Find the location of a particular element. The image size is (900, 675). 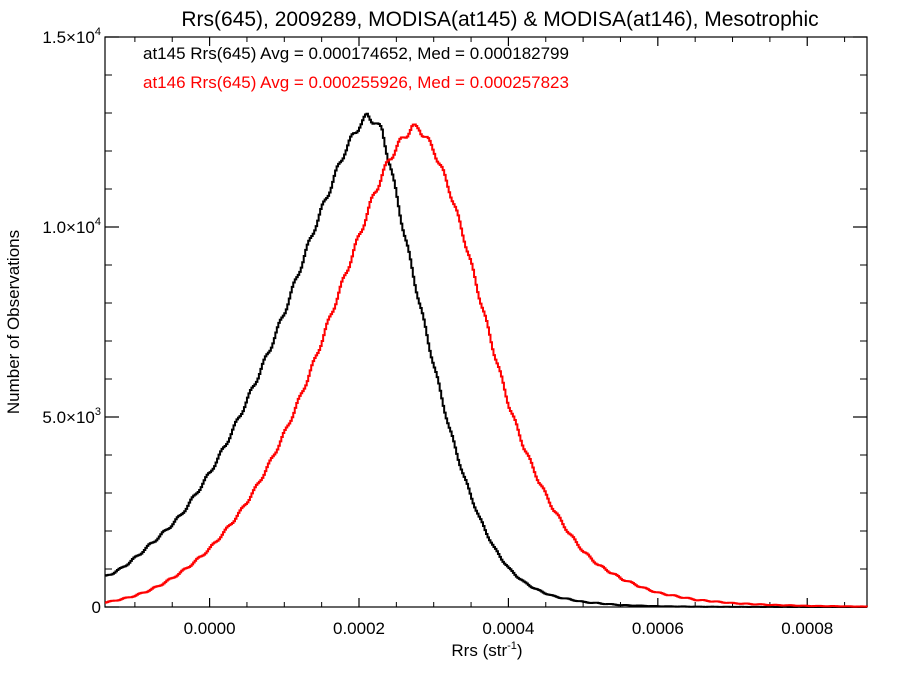

y-tick-label: 1.0×10⁴ is located at coordinates (71, 226).